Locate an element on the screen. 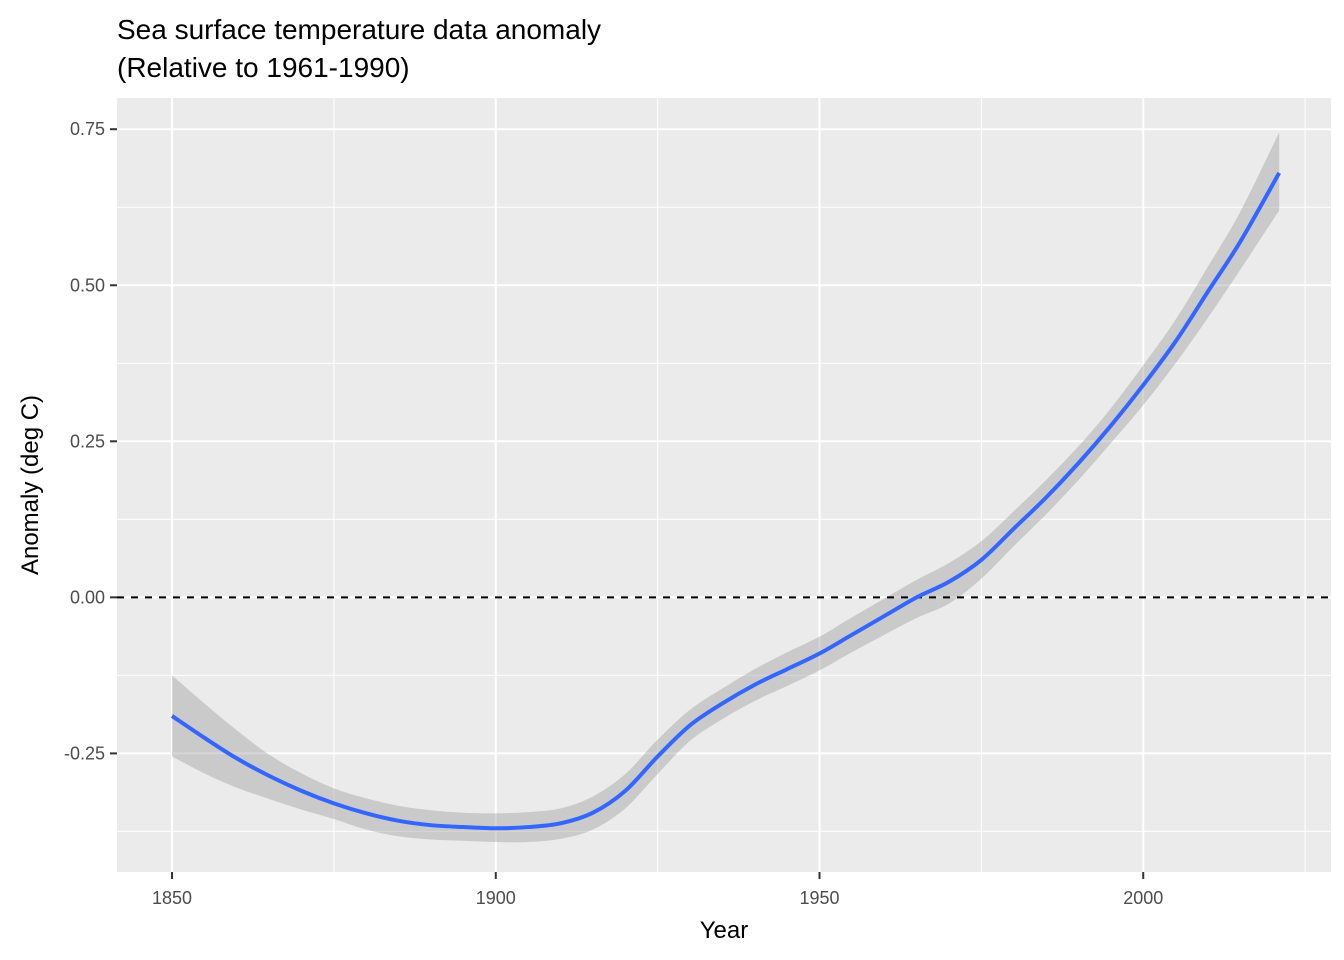 Image resolution: width=1344 pixels, height=960 pixels. x-tick-label: 1900 is located at coordinates (496, 898).